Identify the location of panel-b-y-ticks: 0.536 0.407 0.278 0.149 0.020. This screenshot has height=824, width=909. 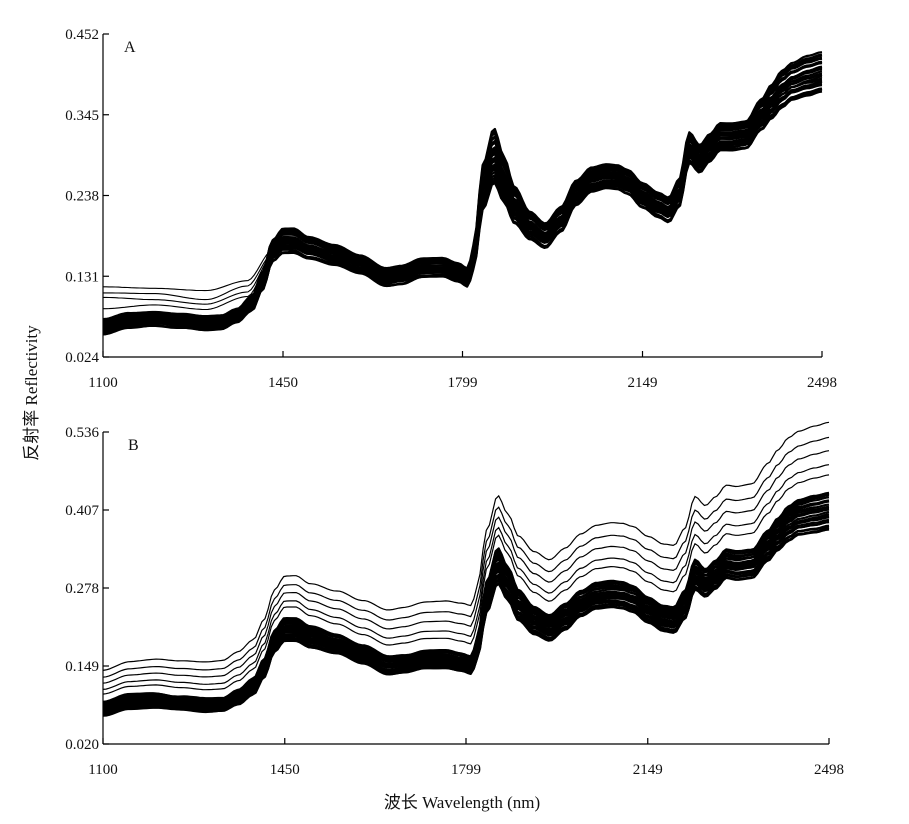
(87, 589).